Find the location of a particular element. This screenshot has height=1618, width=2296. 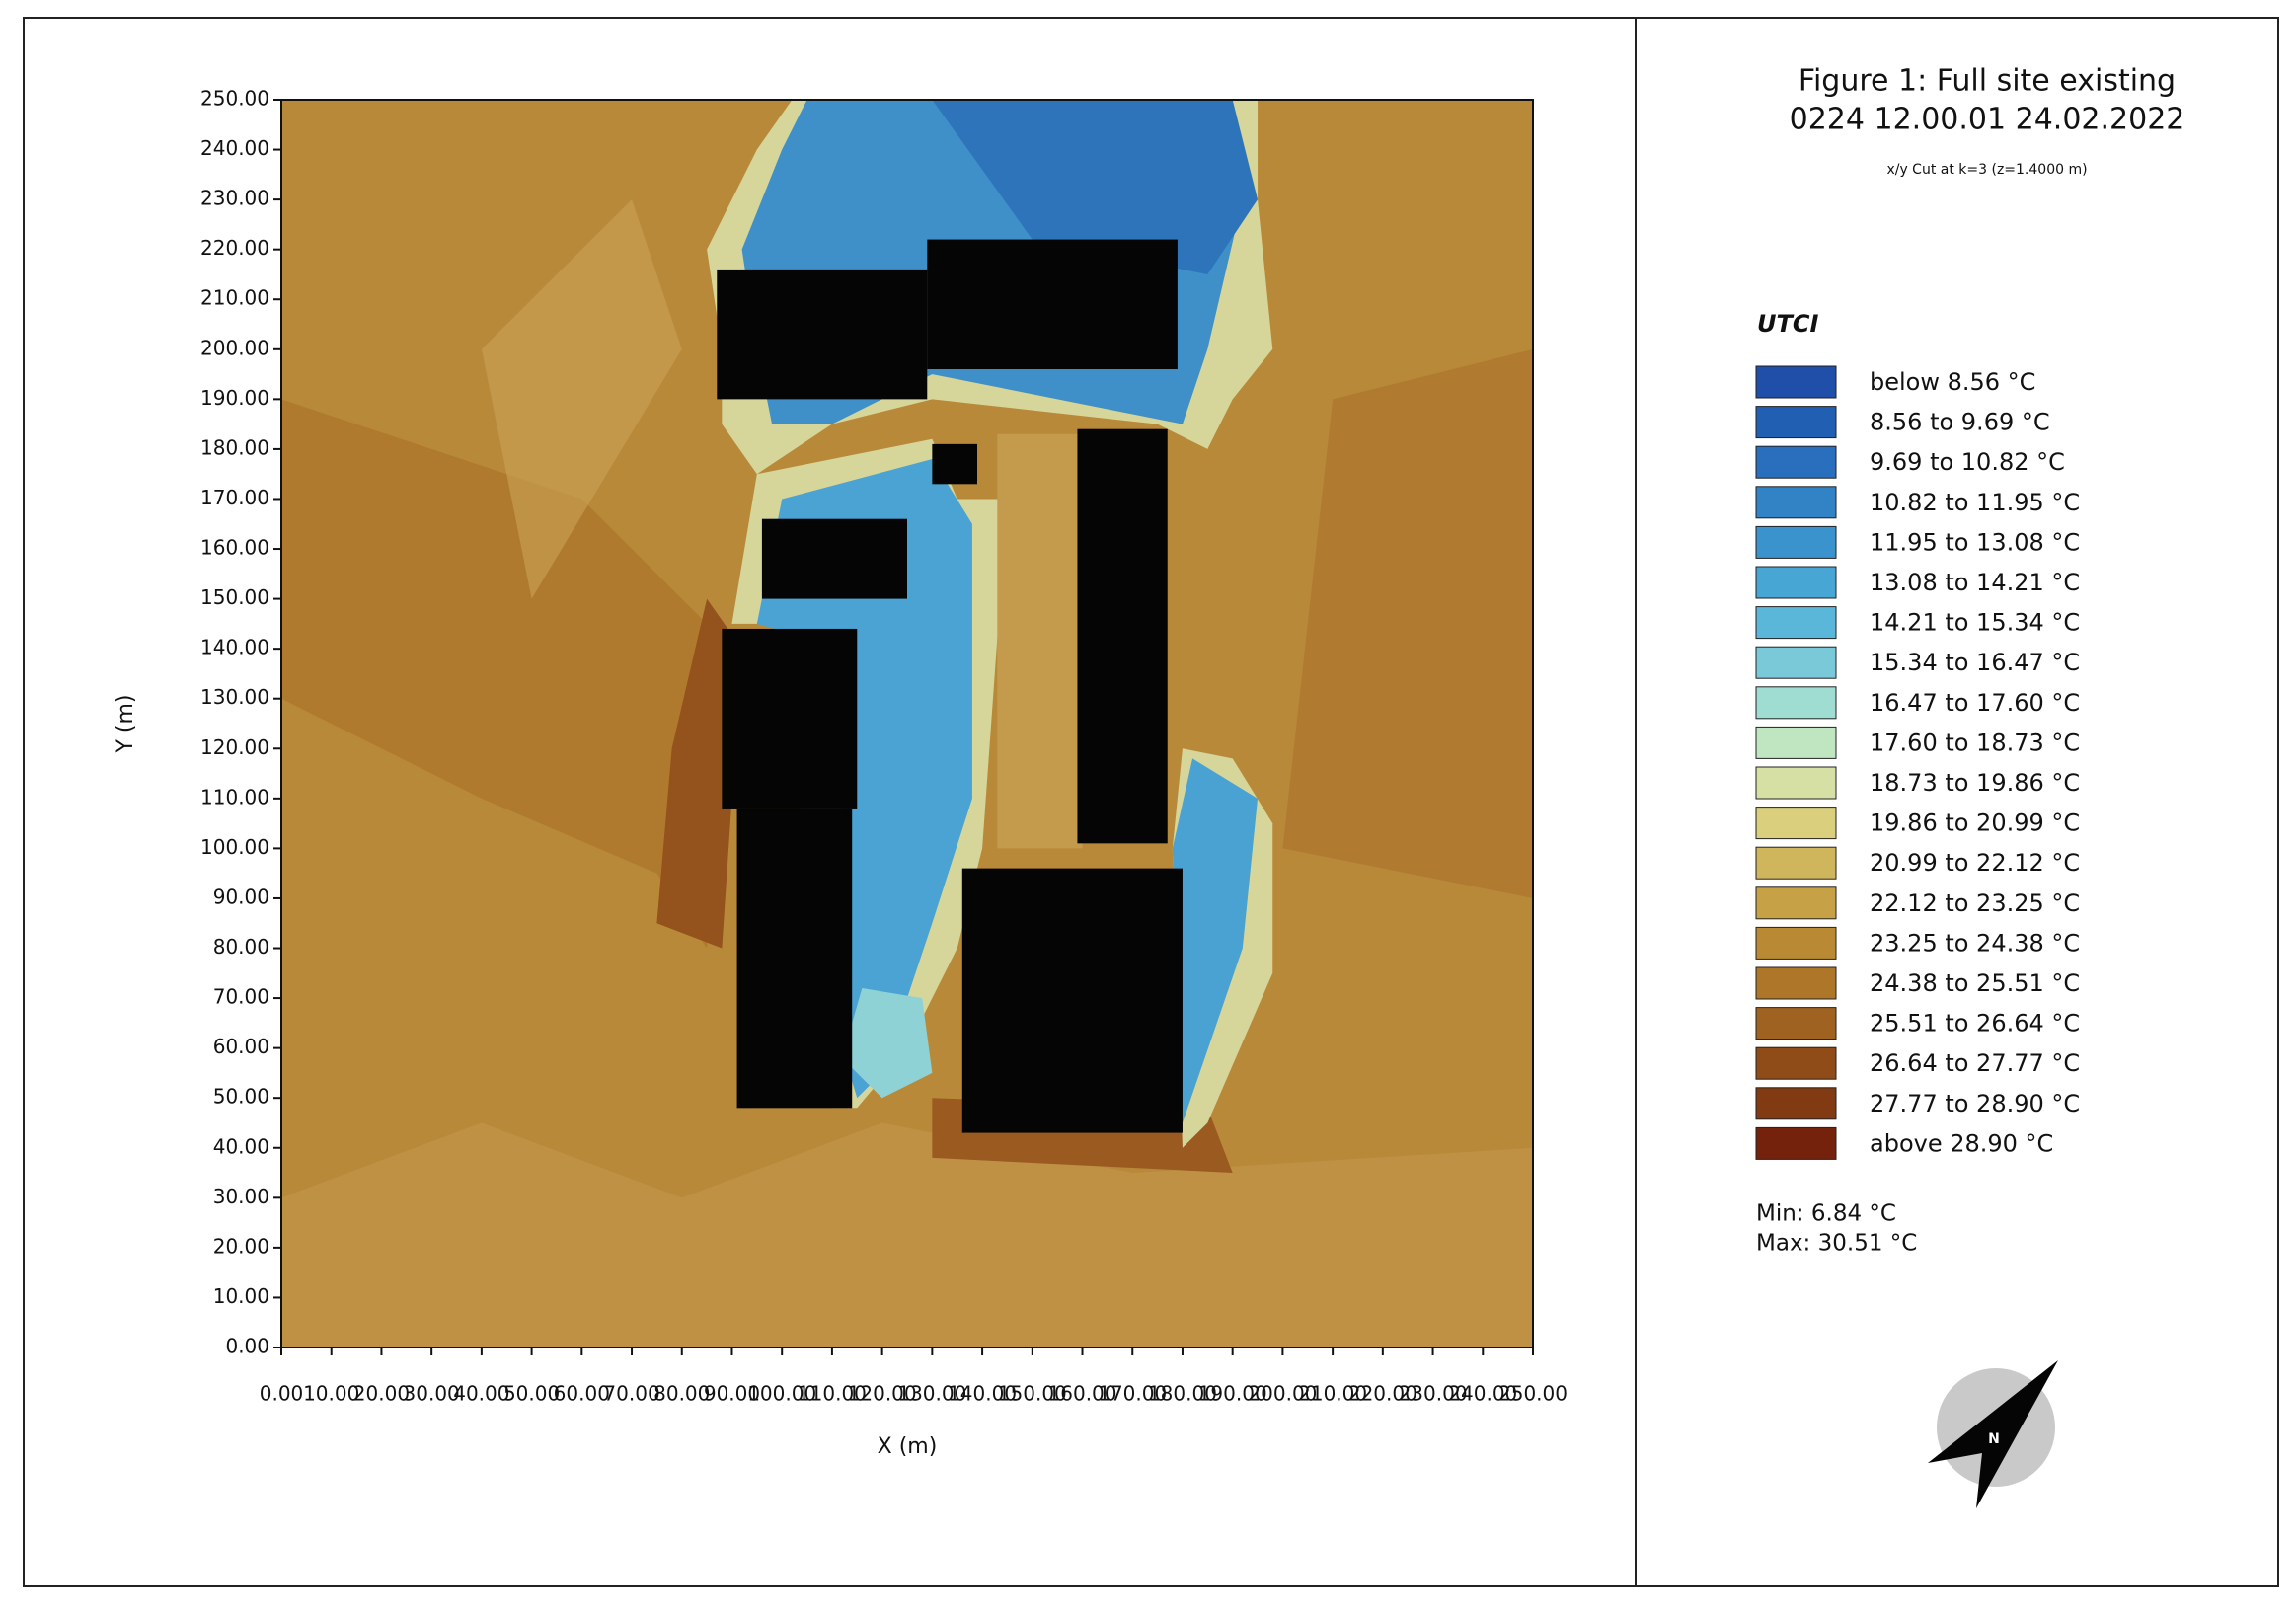

y-tick-label: 70.00 is located at coordinates (241, 997).